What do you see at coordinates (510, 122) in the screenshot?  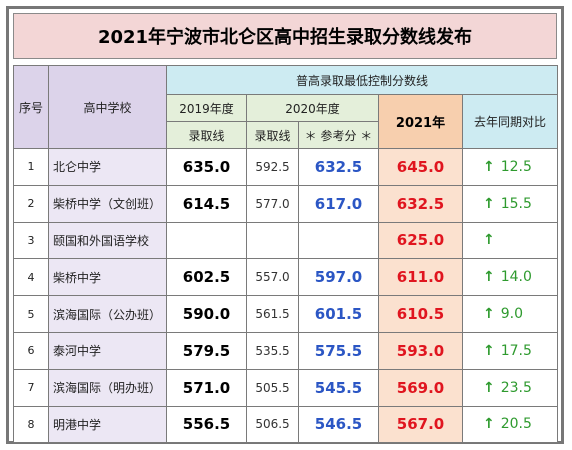 I see `header-compare: 去年同期对比` at bounding box center [510, 122].